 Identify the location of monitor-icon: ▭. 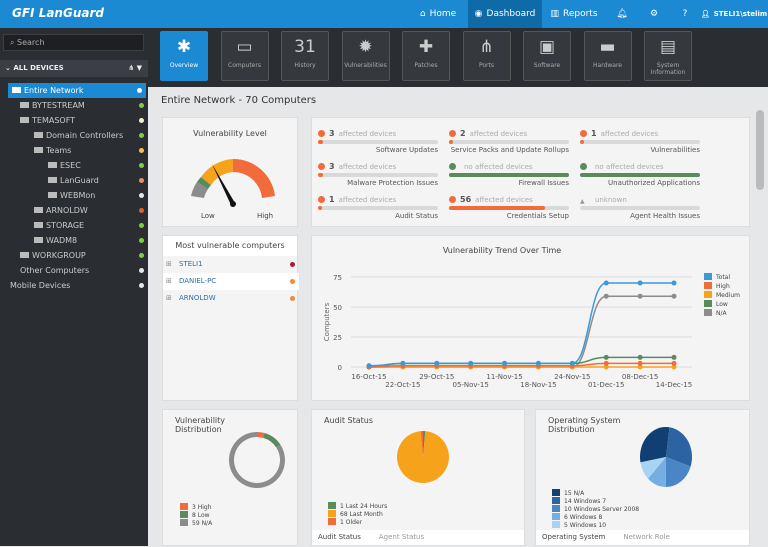
(244, 47).